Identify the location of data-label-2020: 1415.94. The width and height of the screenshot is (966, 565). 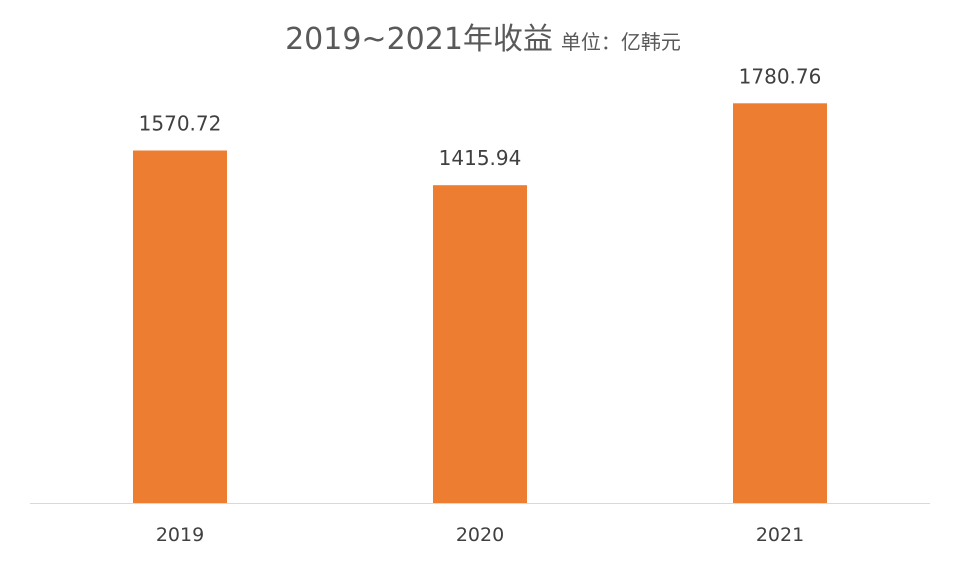
(480, 158).